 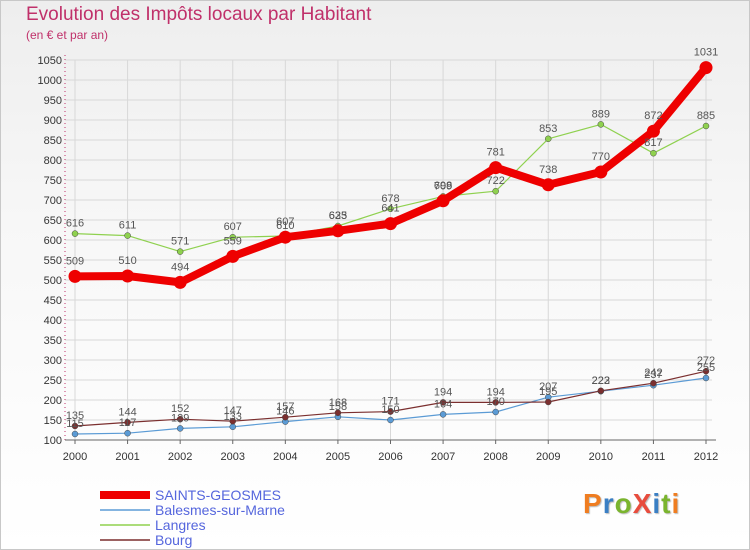 What do you see at coordinates (338, 403) in the screenshot?
I see `data-label: 168` at bounding box center [338, 403].